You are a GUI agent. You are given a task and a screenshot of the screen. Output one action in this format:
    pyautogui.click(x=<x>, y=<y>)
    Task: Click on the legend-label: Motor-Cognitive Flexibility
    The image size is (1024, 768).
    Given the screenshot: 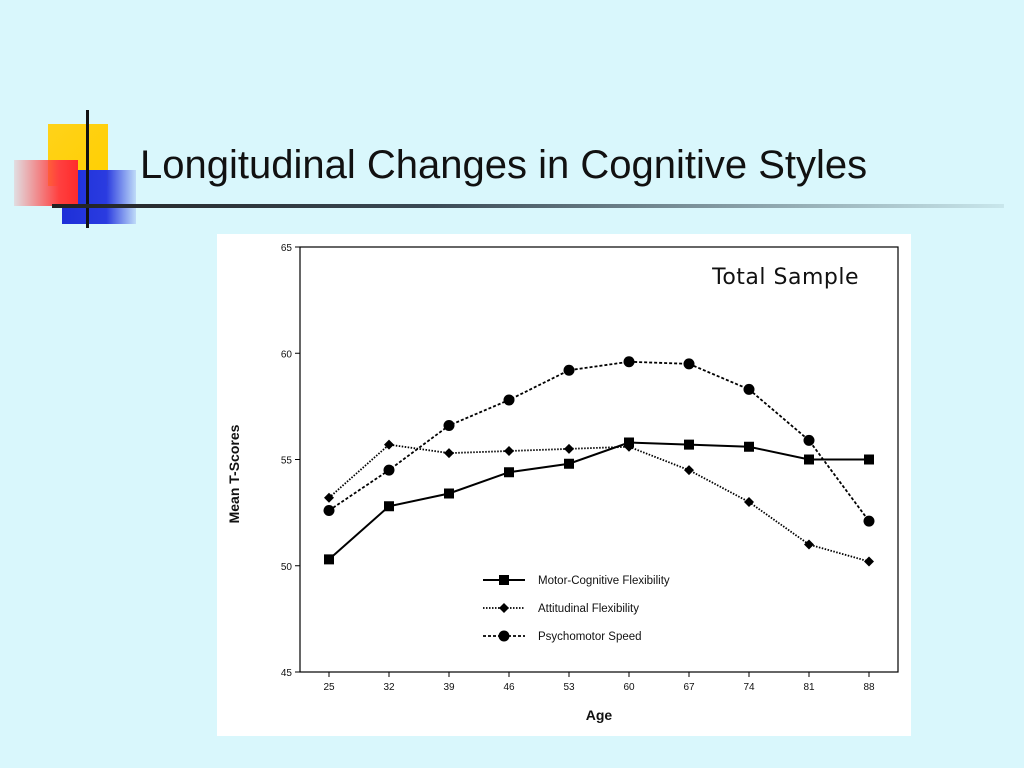 What is the action you would take?
    pyautogui.click(x=604, y=581)
    